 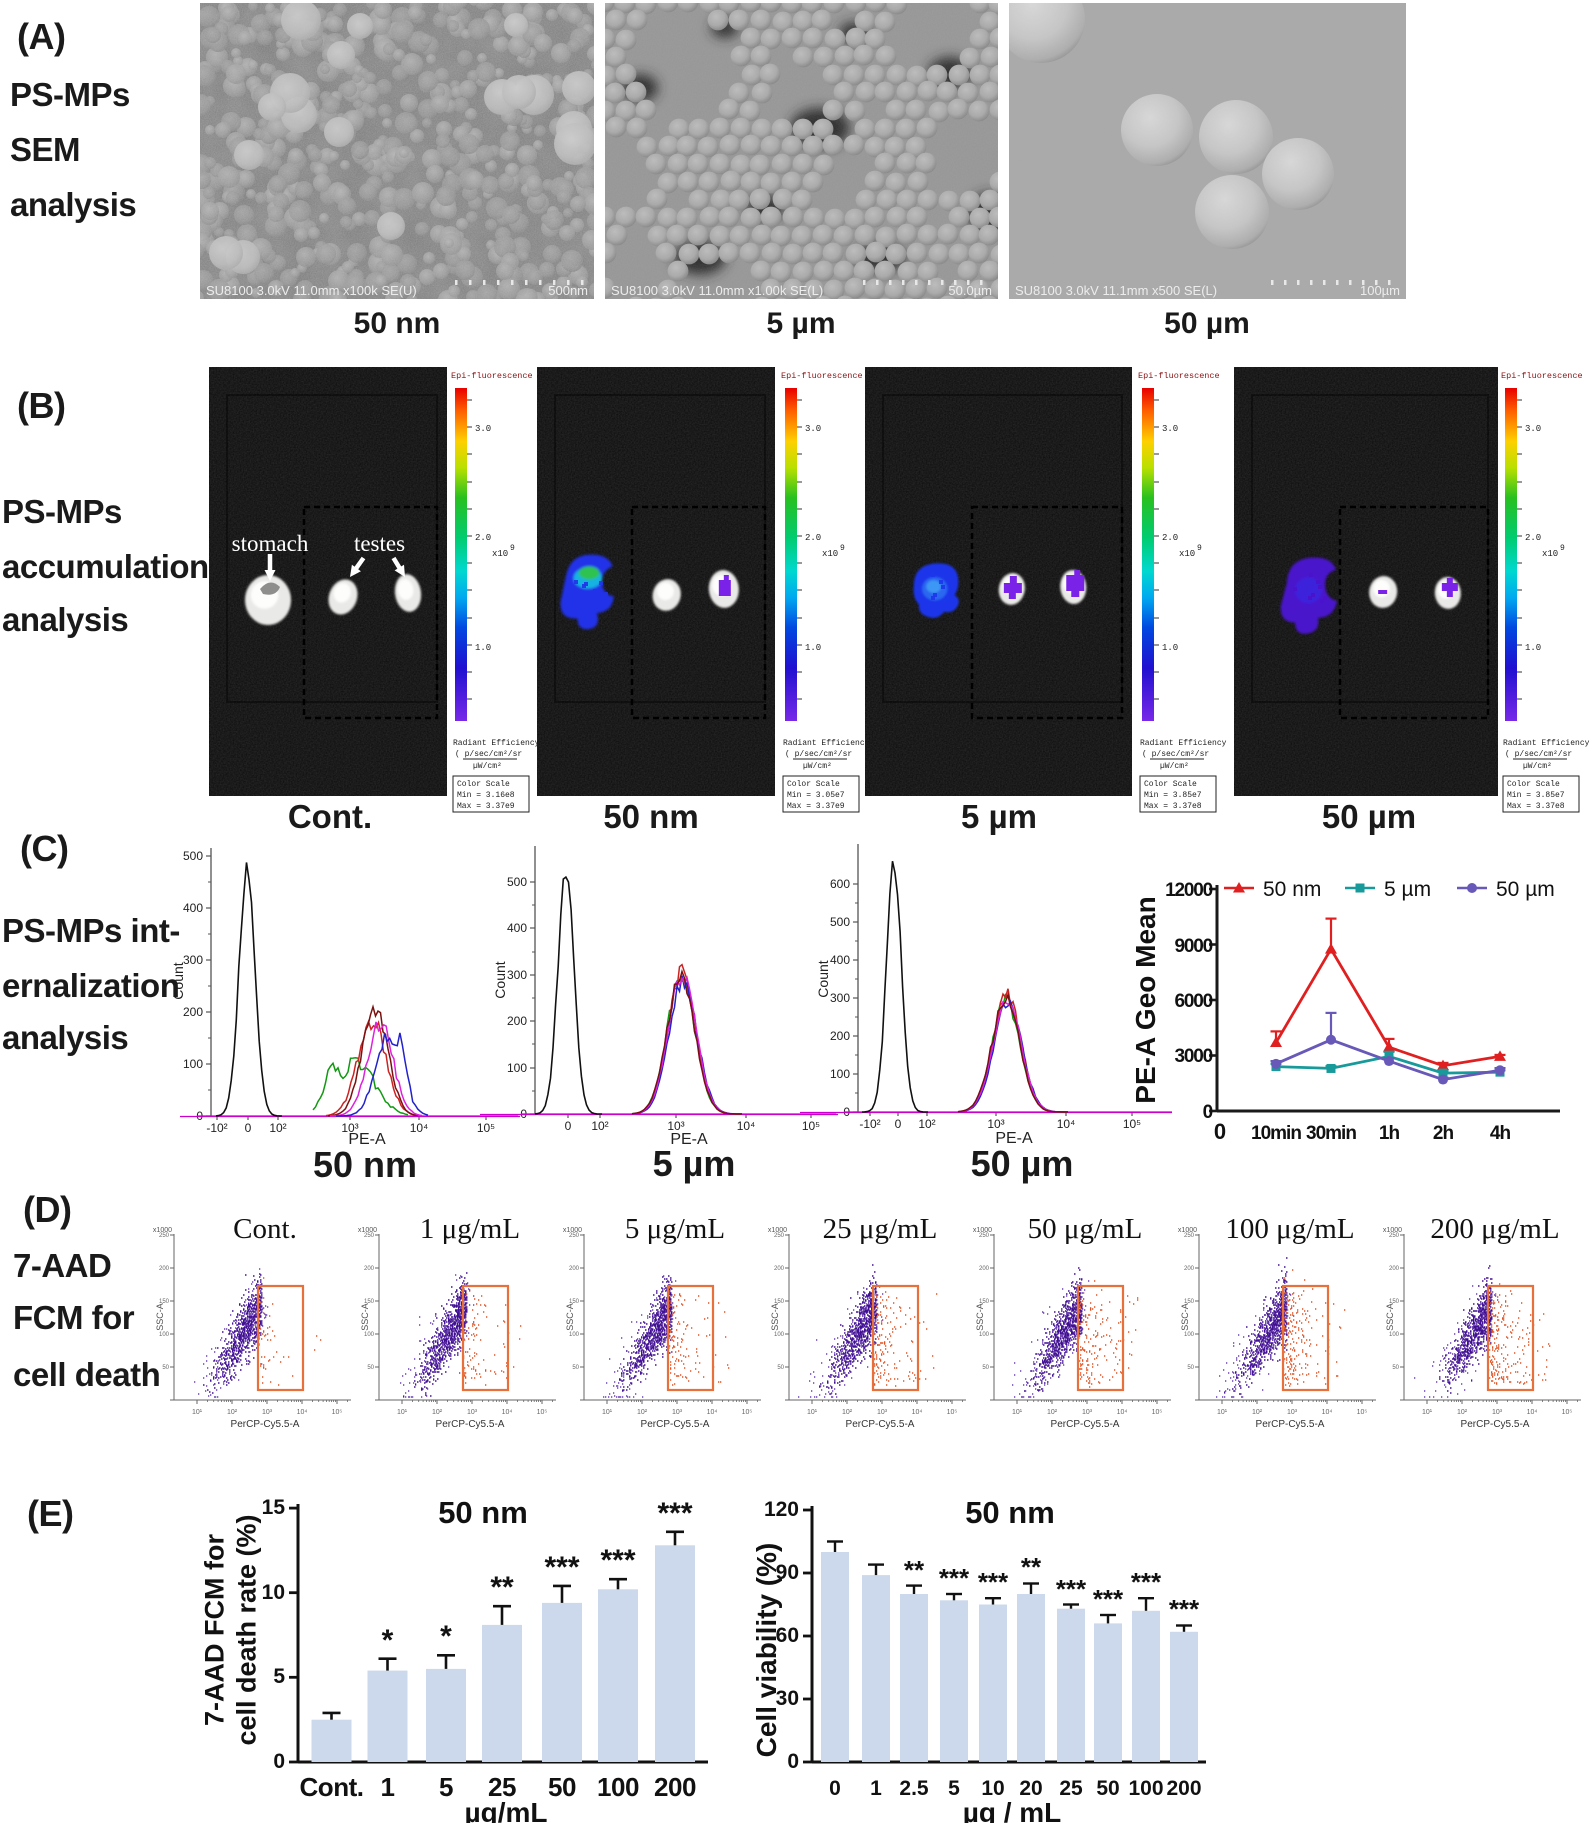 I want to click on svg-text: 300, so click(x=517, y=975).